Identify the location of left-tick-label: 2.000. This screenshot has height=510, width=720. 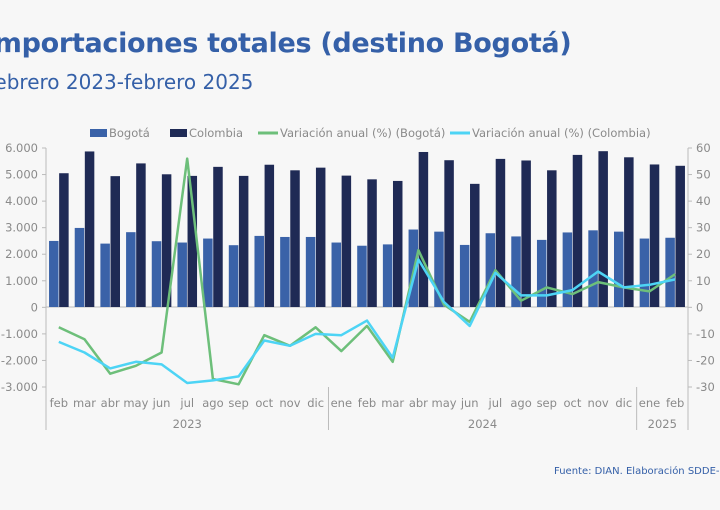
(21, 254).